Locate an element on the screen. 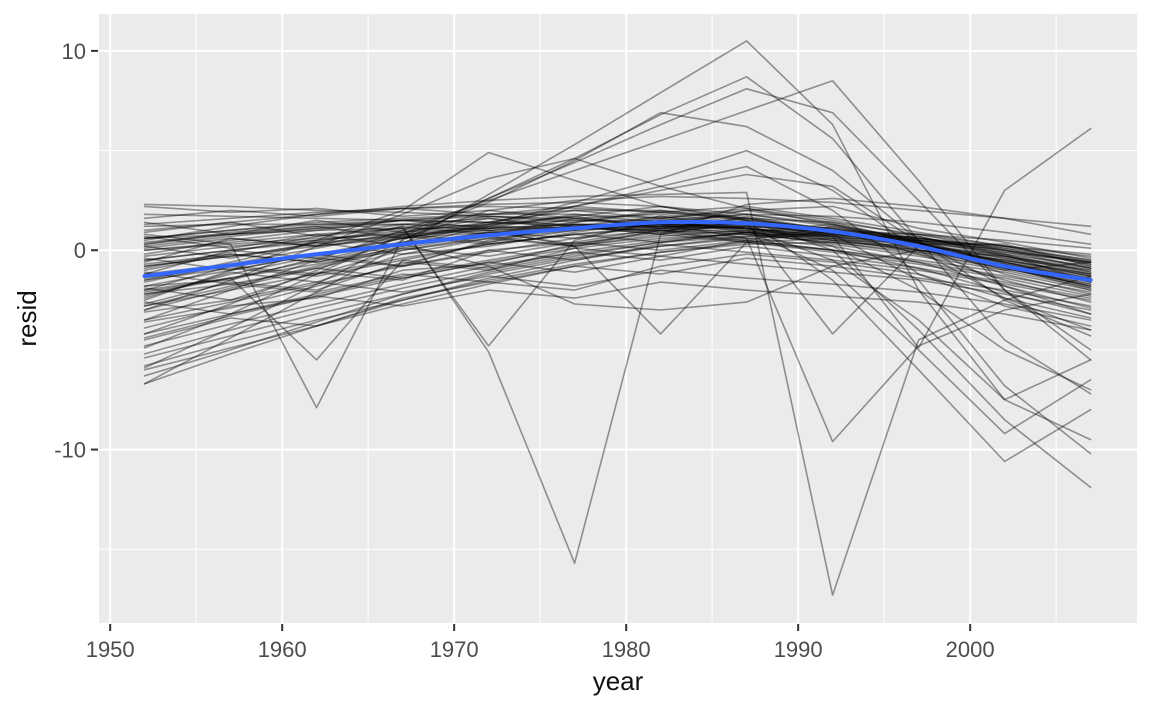  x-tick-label: 1980 is located at coordinates (626, 649).